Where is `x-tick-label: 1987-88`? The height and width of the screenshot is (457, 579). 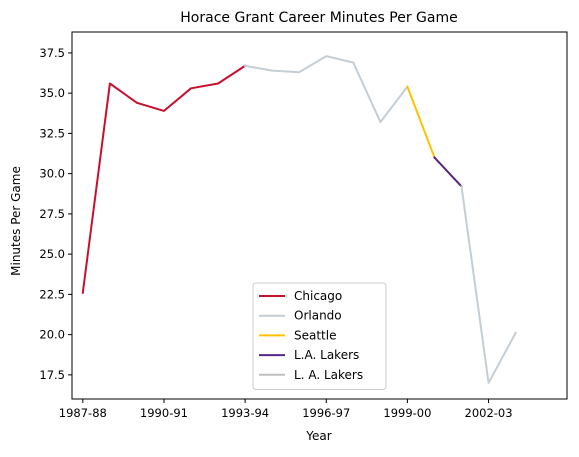
x-tick-label: 1987-88 is located at coordinates (83, 413).